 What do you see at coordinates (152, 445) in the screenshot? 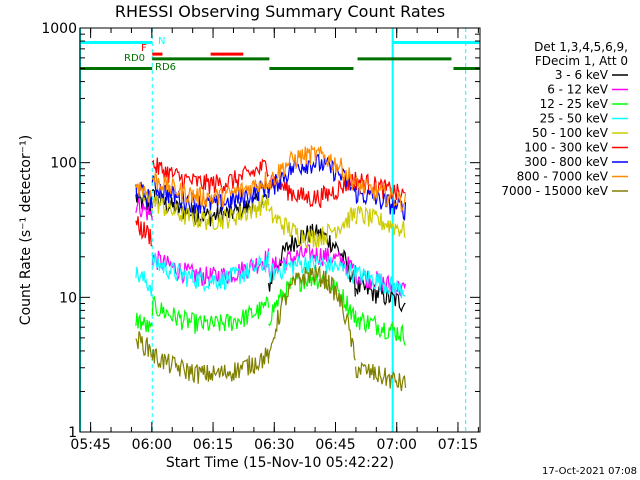
I see `x-tick-label: 06:00` at bounding box center [152, 445].